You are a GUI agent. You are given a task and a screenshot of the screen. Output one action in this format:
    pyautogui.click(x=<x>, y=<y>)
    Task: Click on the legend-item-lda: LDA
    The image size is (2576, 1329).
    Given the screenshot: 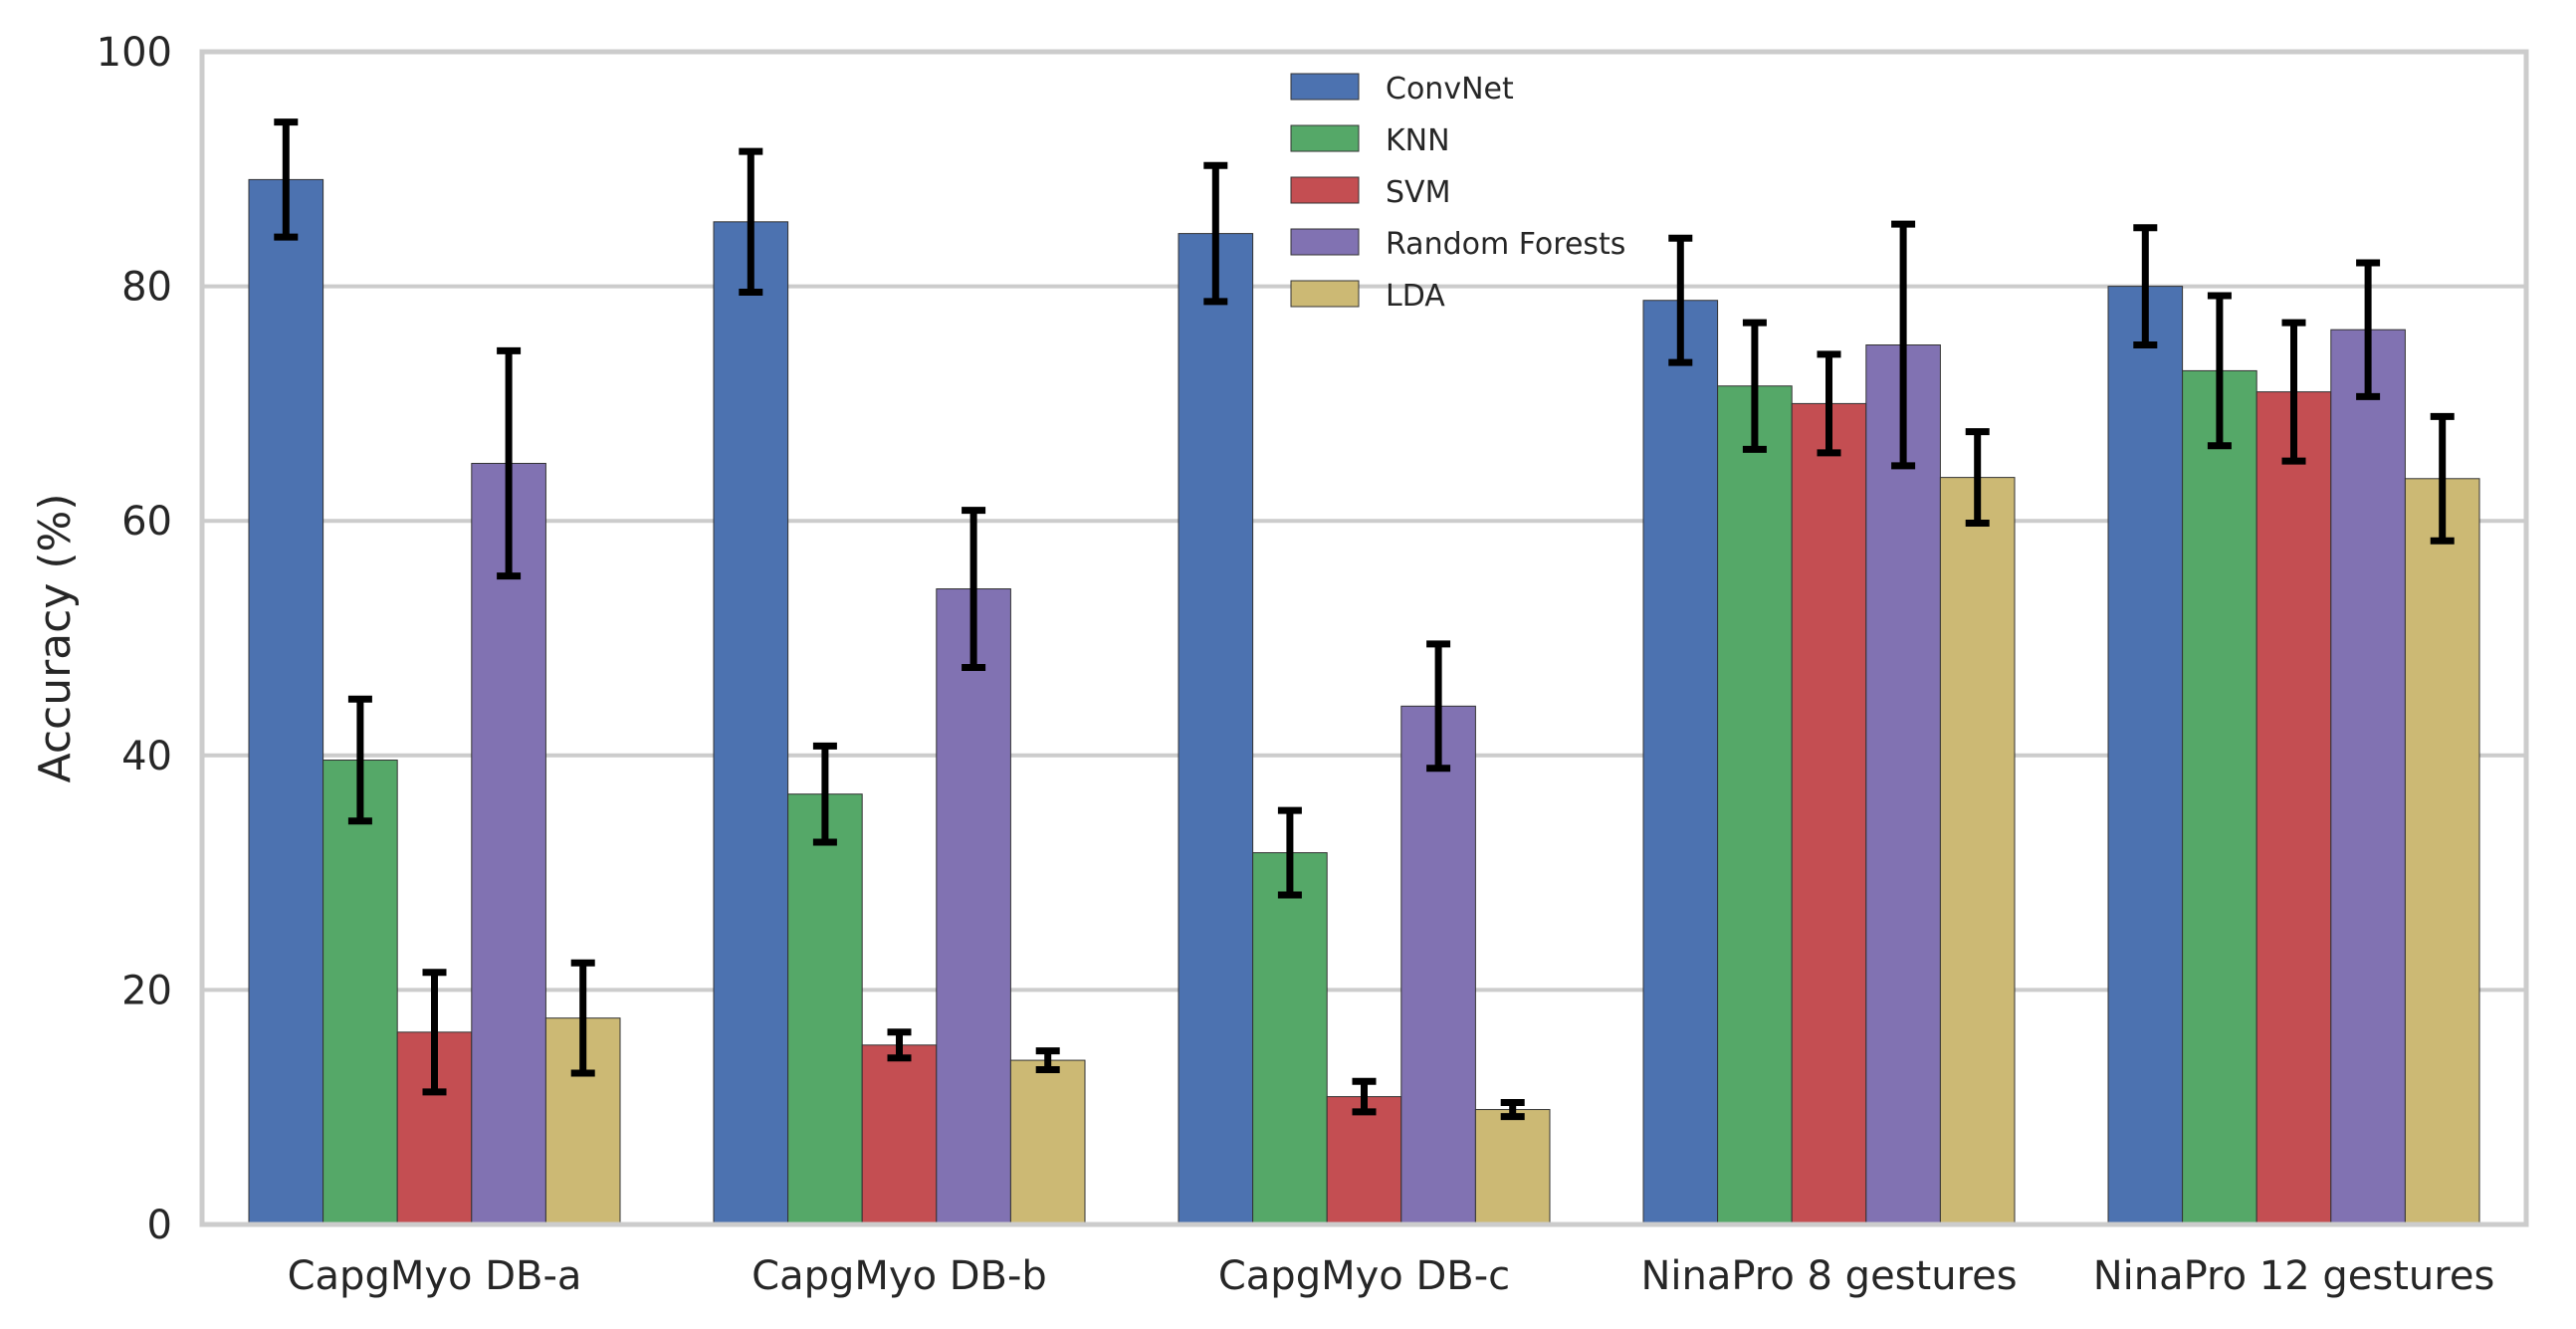 What is the action you would take?
    pyautogui.click(x=1367, y=296)
    